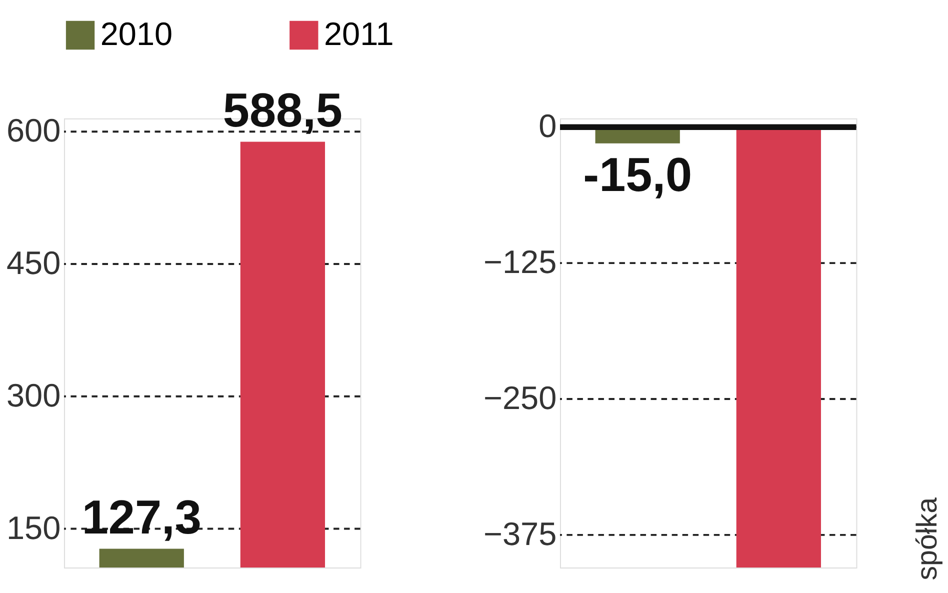 This screenshot has height=593, width=948. I want to click on data-label: 127,3, so click(142, 517).